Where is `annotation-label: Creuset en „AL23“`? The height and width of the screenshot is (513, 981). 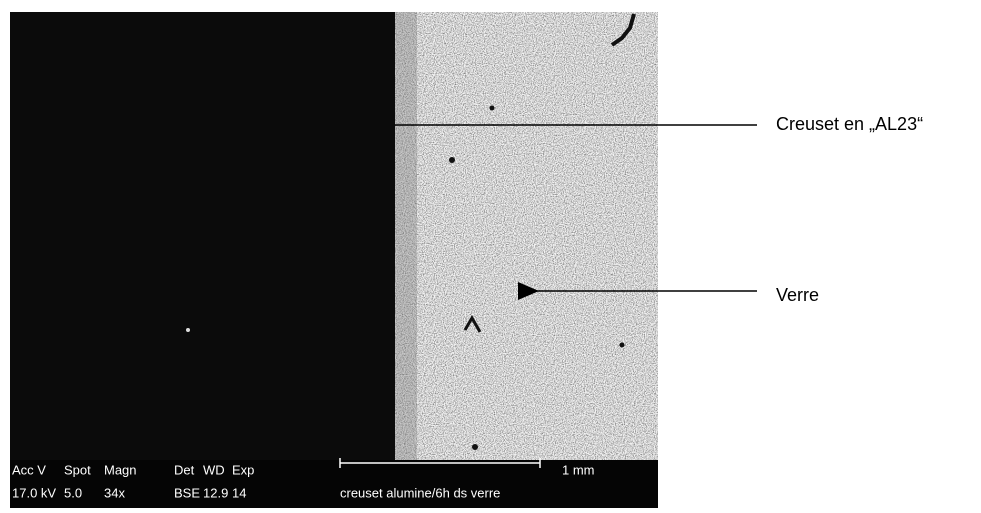 annotation-label: Creuset en „AL23“ is located at coordinates (849, 124).